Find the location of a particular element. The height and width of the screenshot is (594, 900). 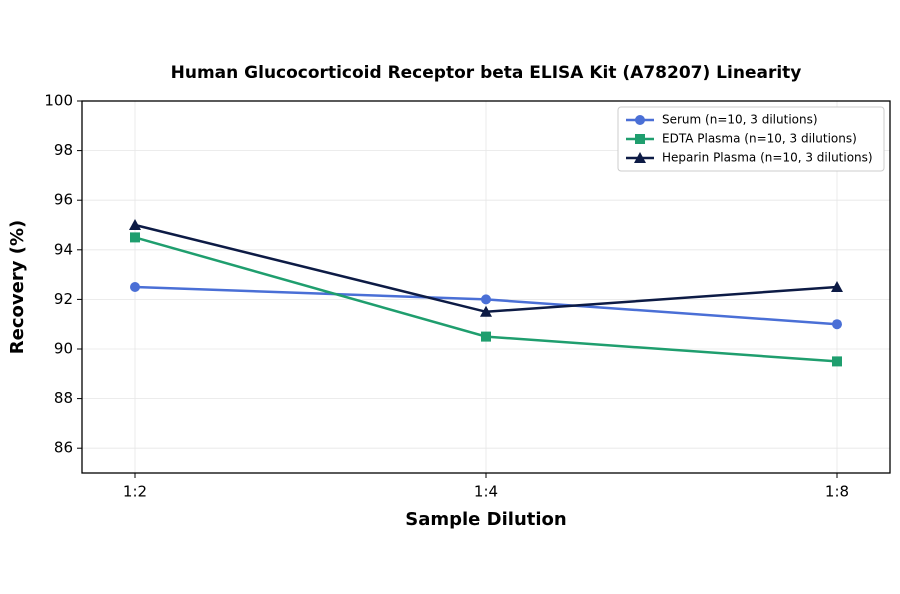

x-axis-label: Sample Dilution is located at coordinates (485, 519).